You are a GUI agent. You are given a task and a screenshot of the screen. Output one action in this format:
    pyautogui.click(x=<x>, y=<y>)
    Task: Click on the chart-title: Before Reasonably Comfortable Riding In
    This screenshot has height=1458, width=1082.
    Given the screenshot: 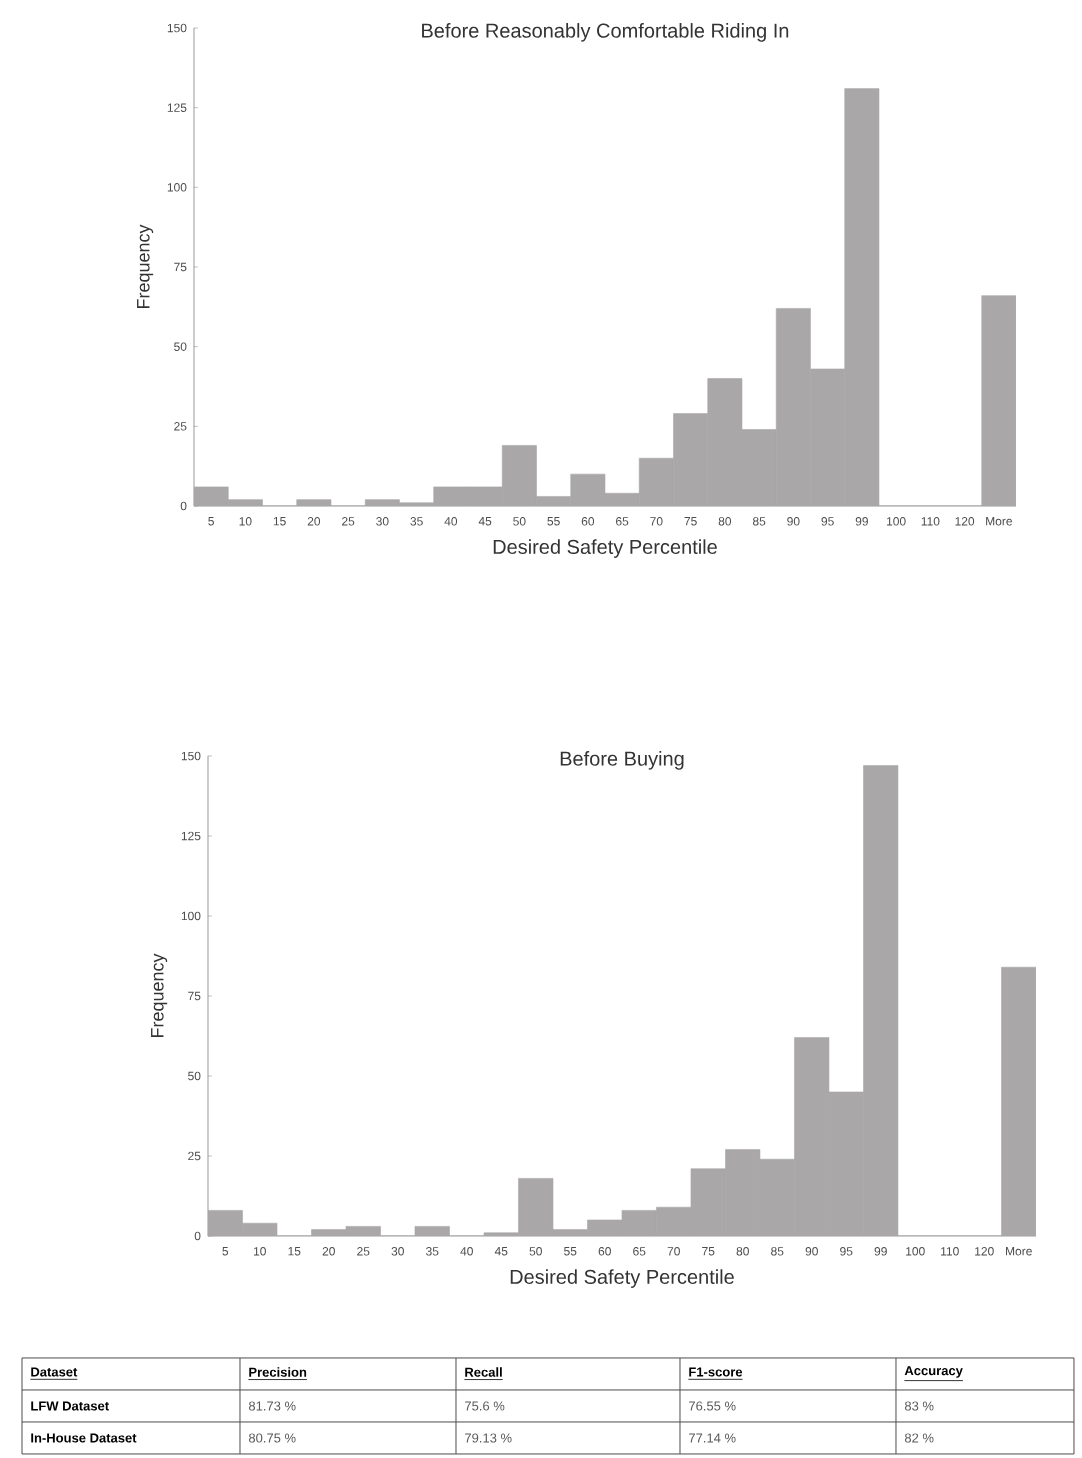 What is the action you would take?
    pyautogui.click(x=605, y=32)
    